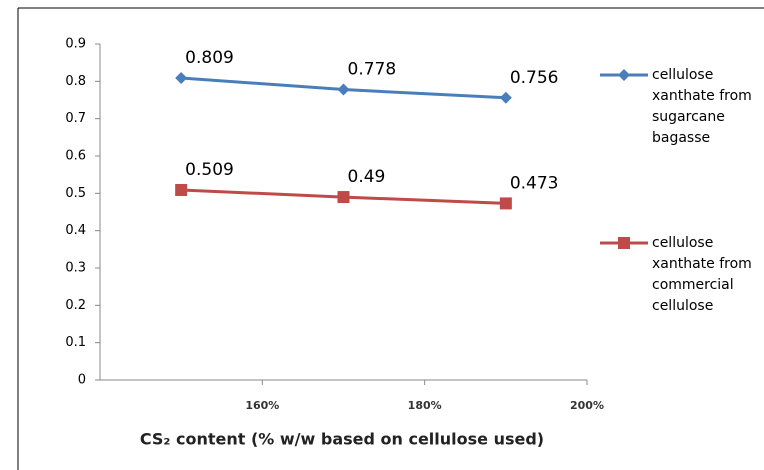 The height and width of the screenshot is (470, 764). Describe the element at coordinates (75, 118) in the screenshot. I see `y-tick-label: 0.7` at that location.